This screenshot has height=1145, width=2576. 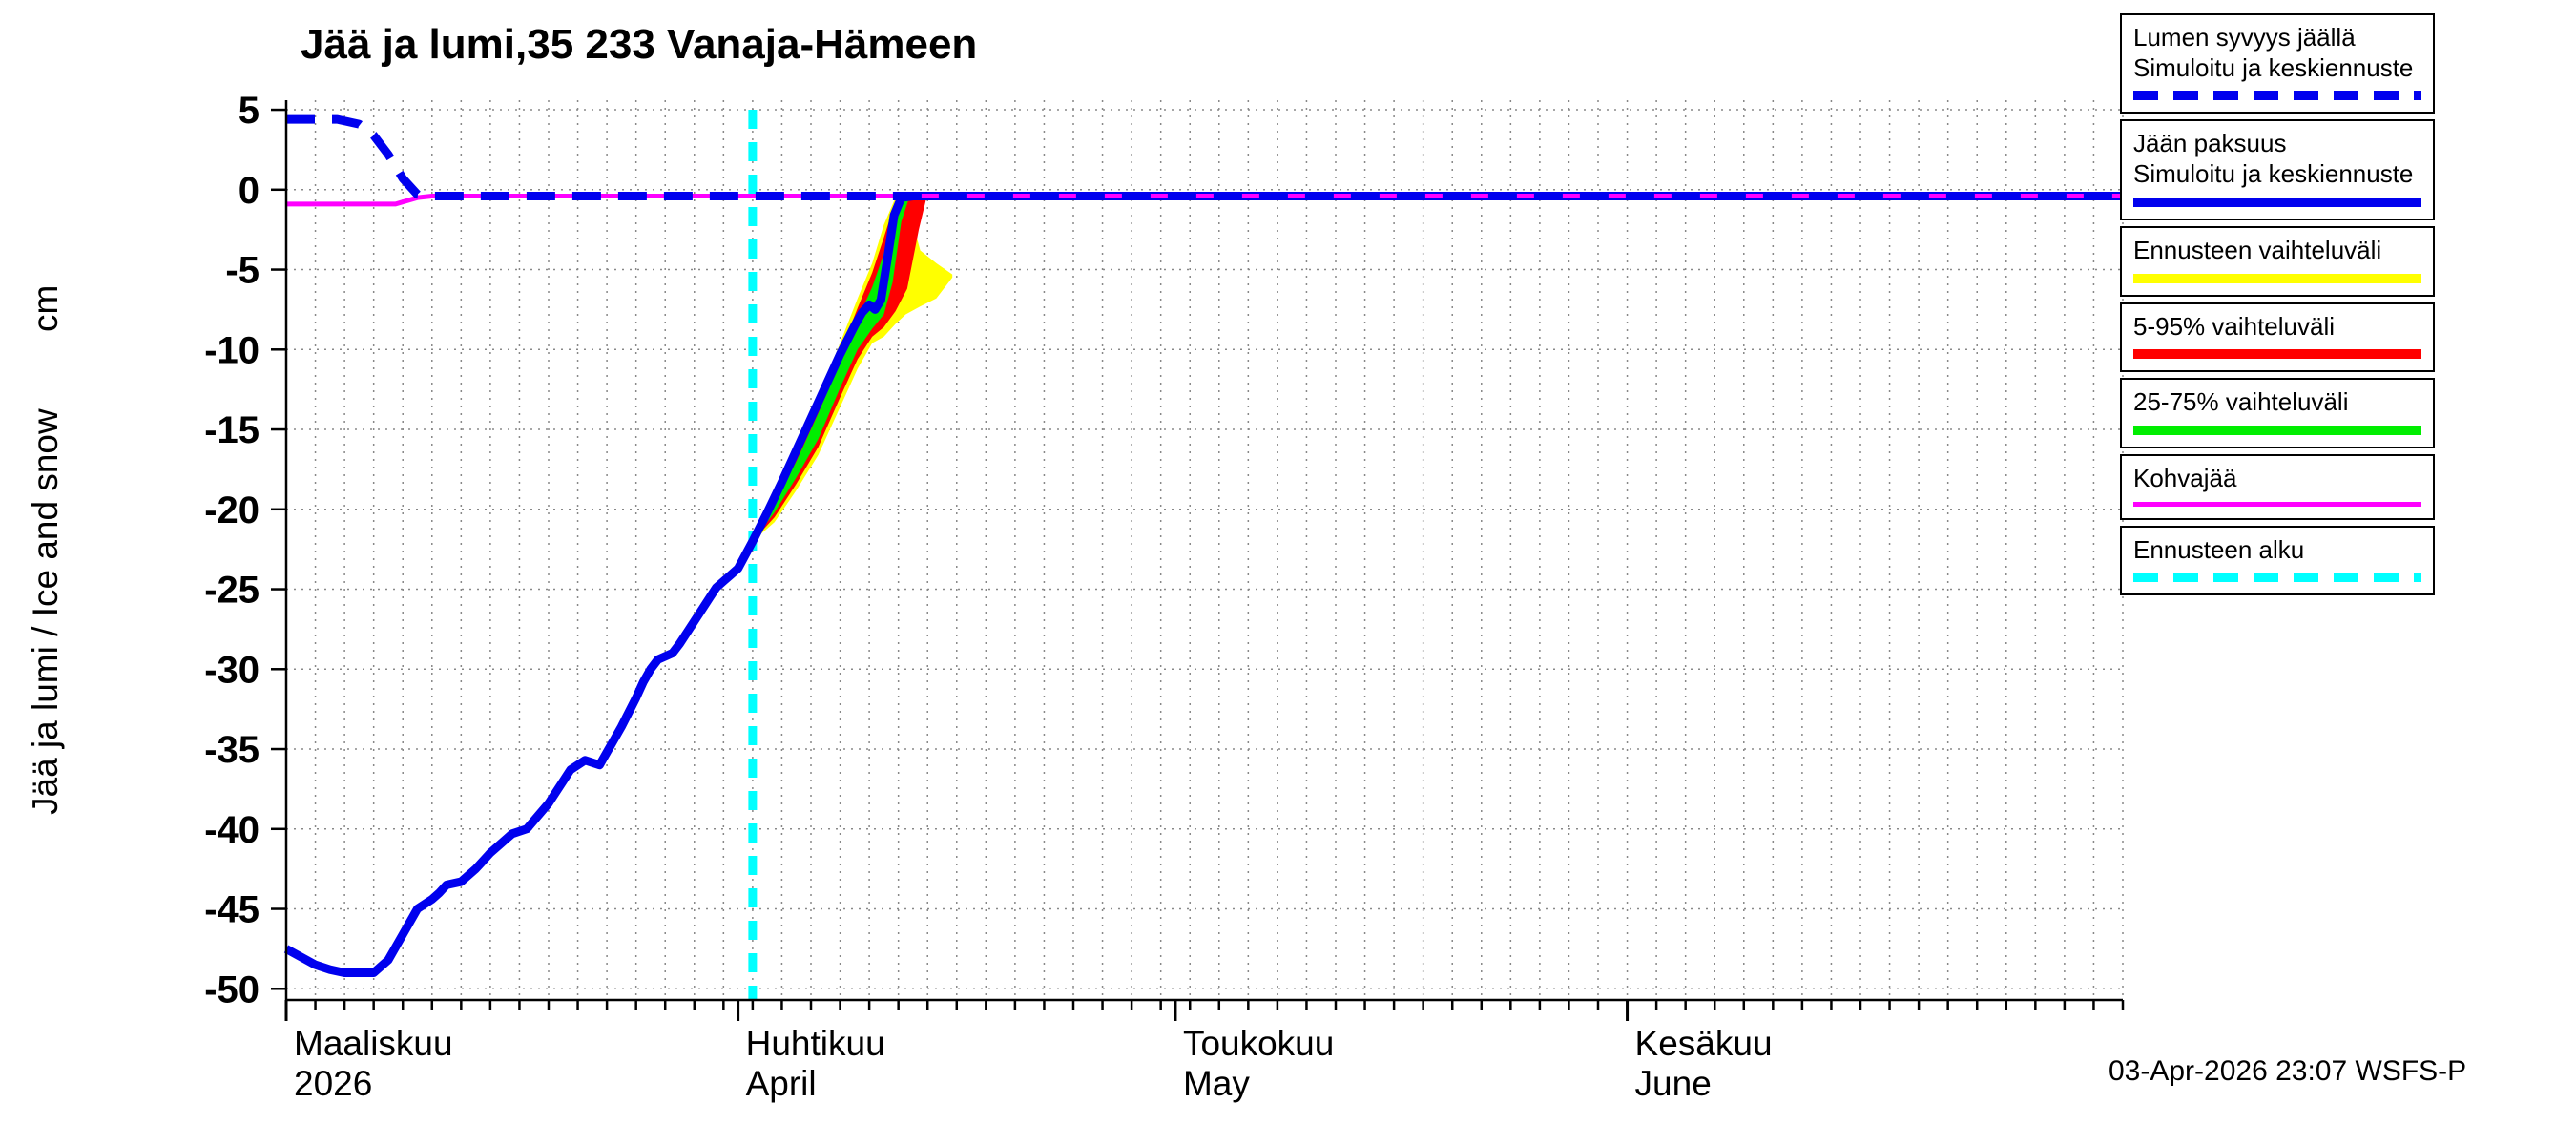 I want to click on legend-label: Jään paksuus, so click(x=2210, y=144).